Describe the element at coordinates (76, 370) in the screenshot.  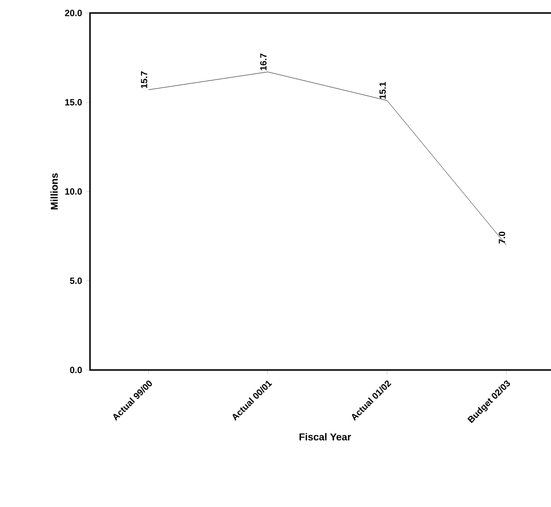
I see `y-tick-label: 0.0` at that location.